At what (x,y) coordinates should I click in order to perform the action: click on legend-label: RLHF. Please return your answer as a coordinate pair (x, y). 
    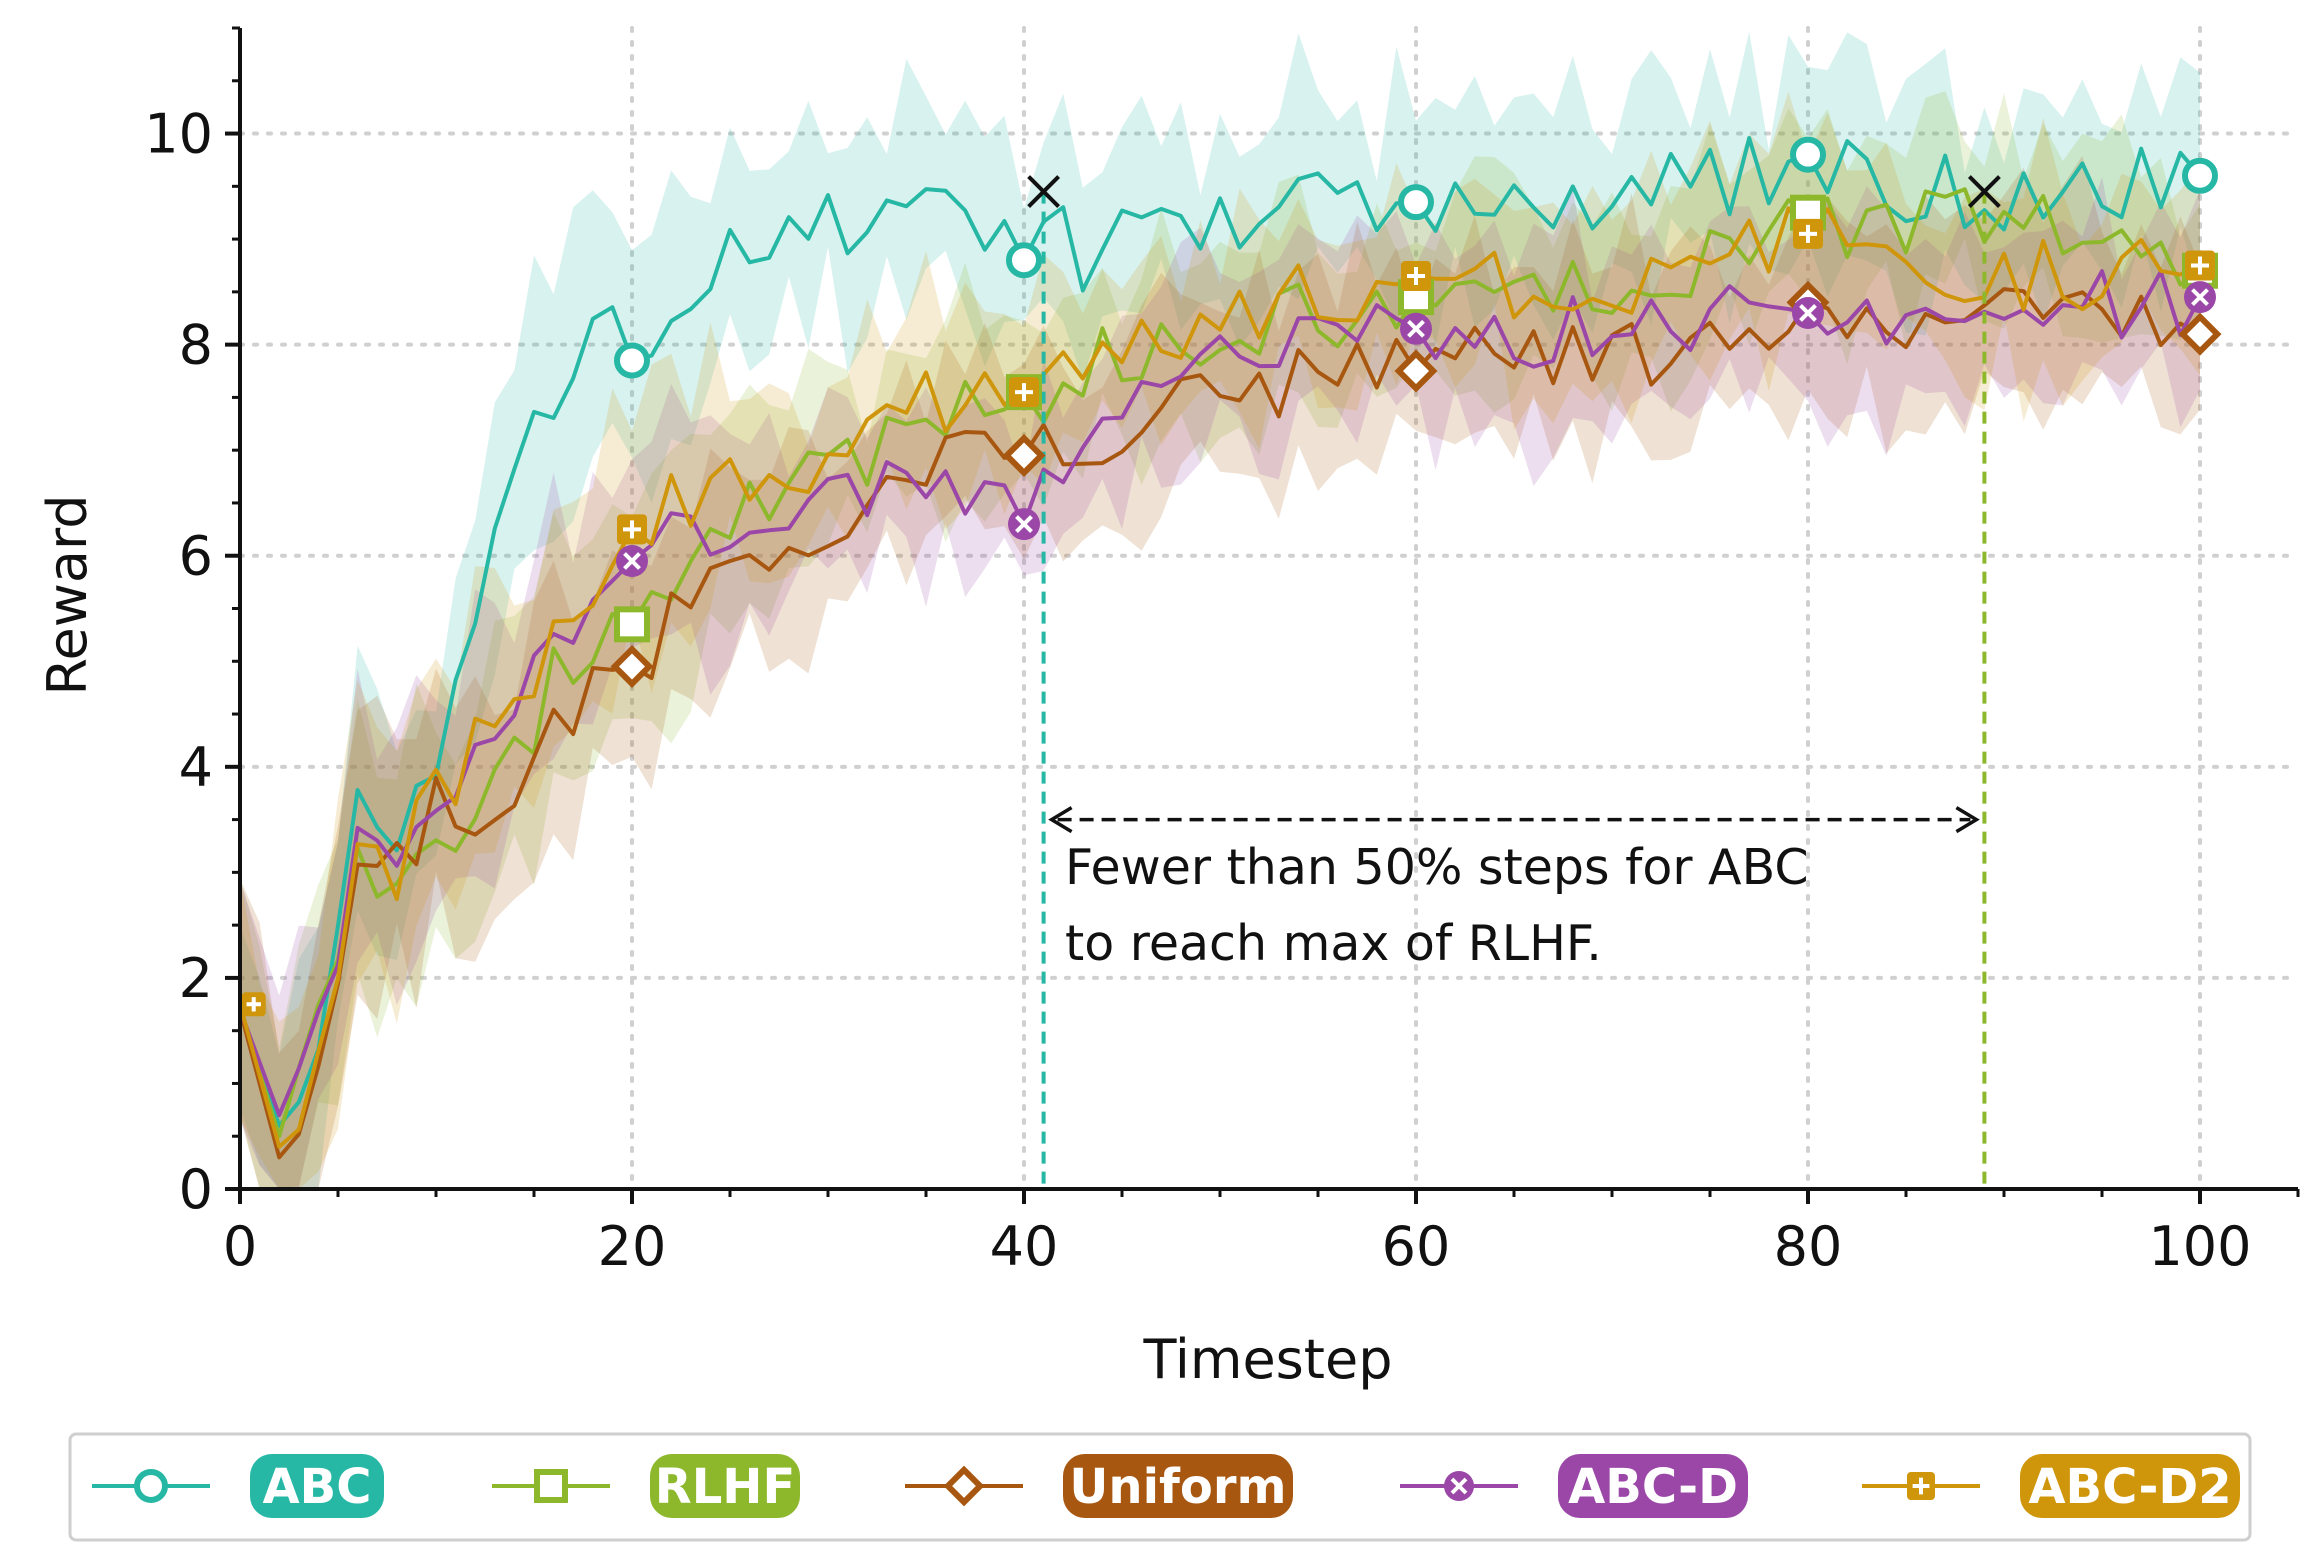
    Looking at the image, I should click on (725, 1487).